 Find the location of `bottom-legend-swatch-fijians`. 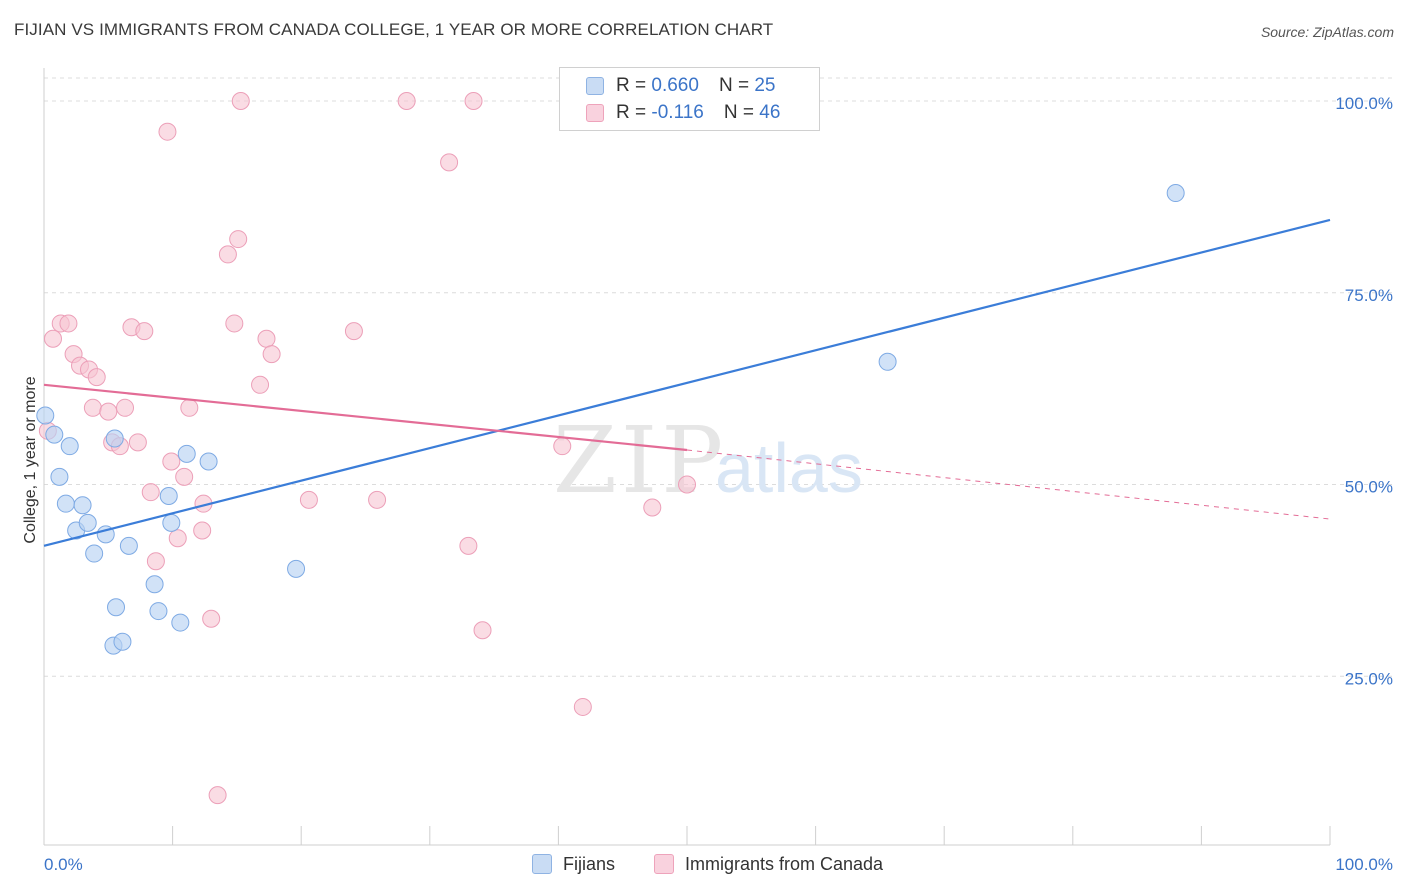

bottom-legend-swatch-fijians is located at coordinates (542, 864).